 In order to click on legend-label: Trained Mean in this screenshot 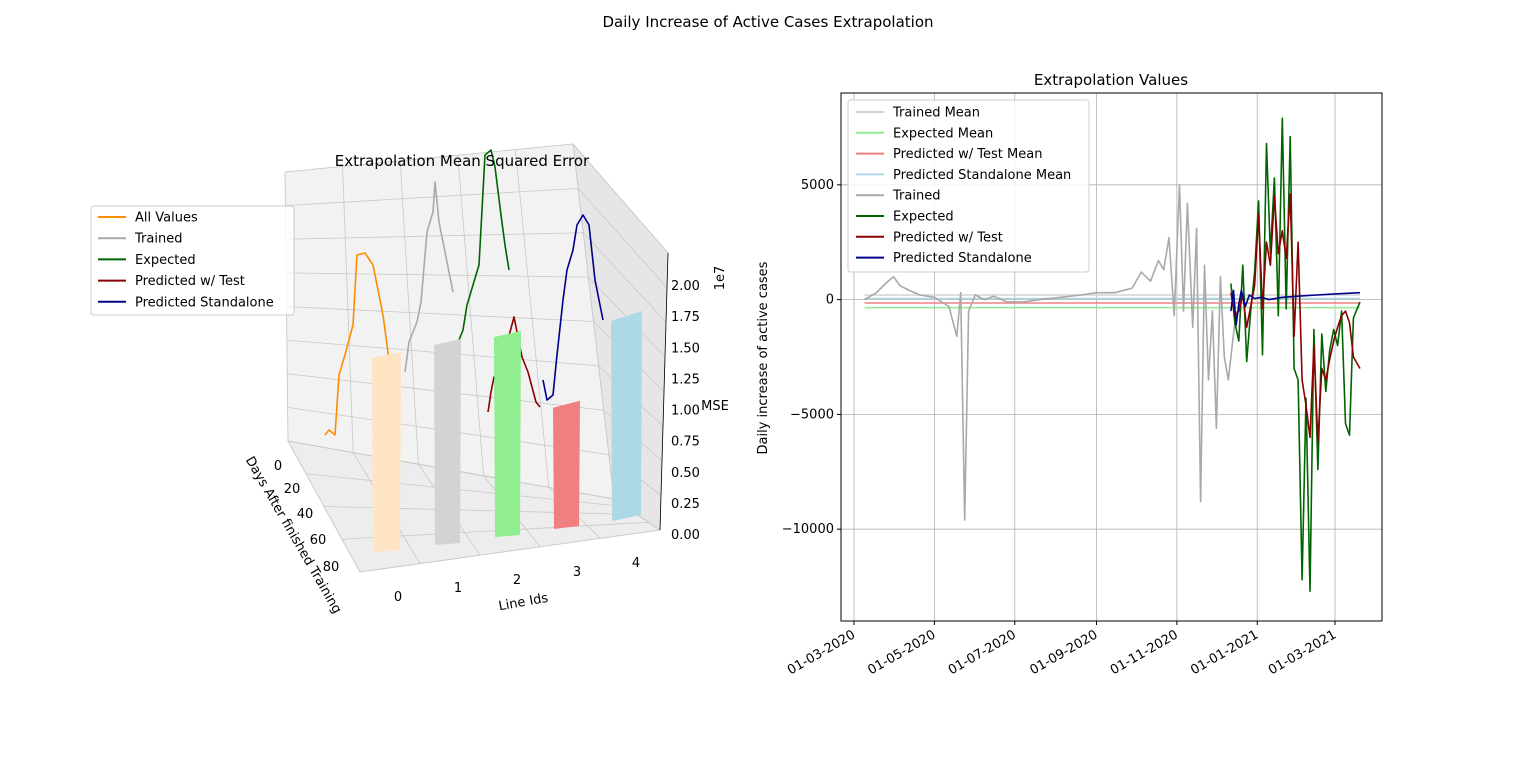, I will do `click(936, 113)`.